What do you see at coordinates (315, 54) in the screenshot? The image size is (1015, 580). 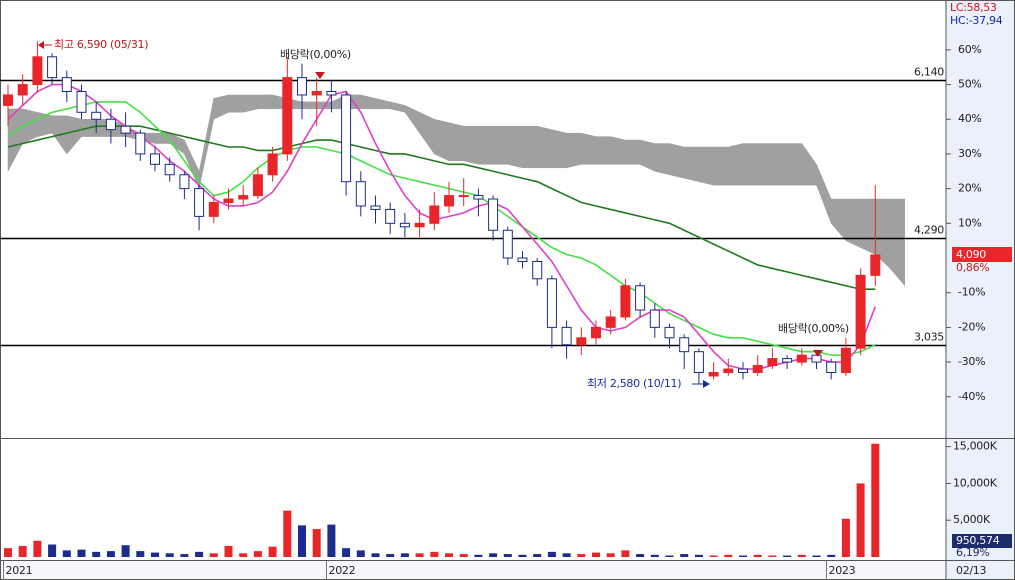 I see `dividend-annotation: 배당락(0,00%)` at bounding box center [315, 54].